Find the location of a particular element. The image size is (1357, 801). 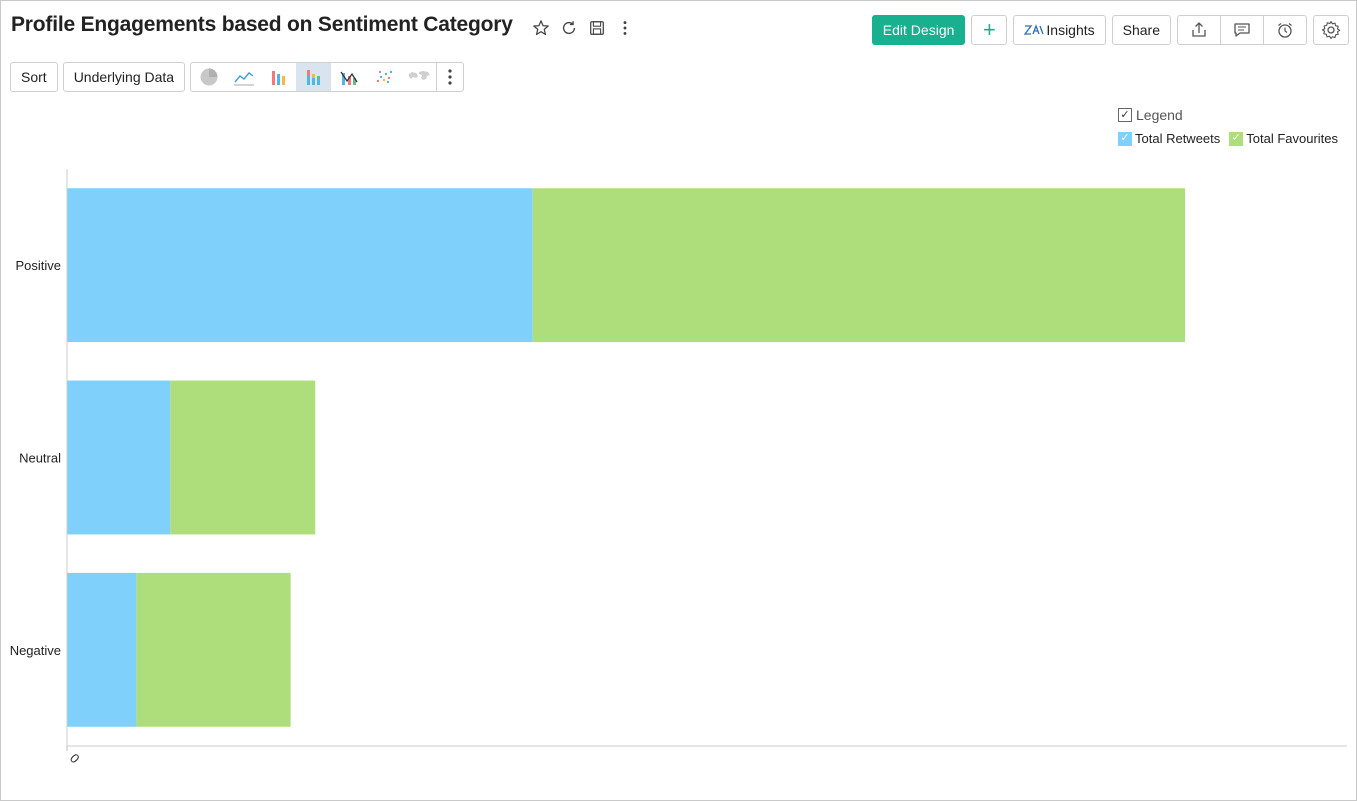

alarm-clock-icon is located at coordinates (1285, 30).